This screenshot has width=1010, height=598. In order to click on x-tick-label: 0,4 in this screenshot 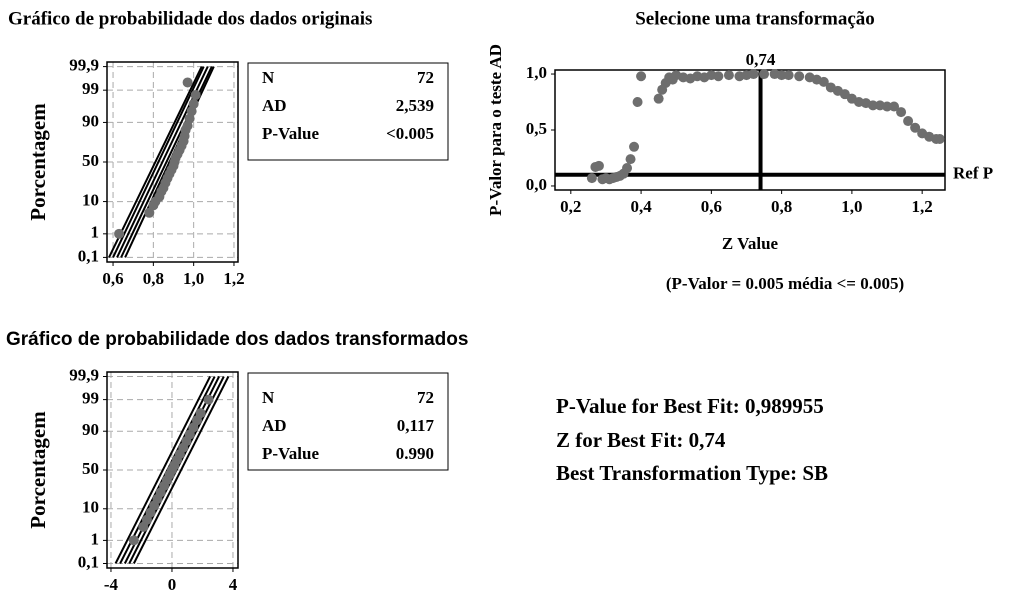, I will do `click(641, 206)`.